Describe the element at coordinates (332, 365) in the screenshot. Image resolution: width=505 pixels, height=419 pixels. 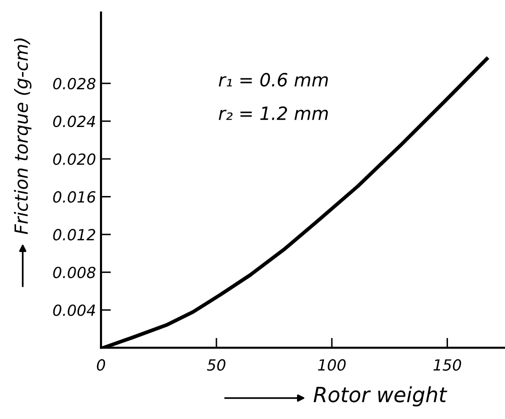
I see `x-tick-label: 100` at that location.